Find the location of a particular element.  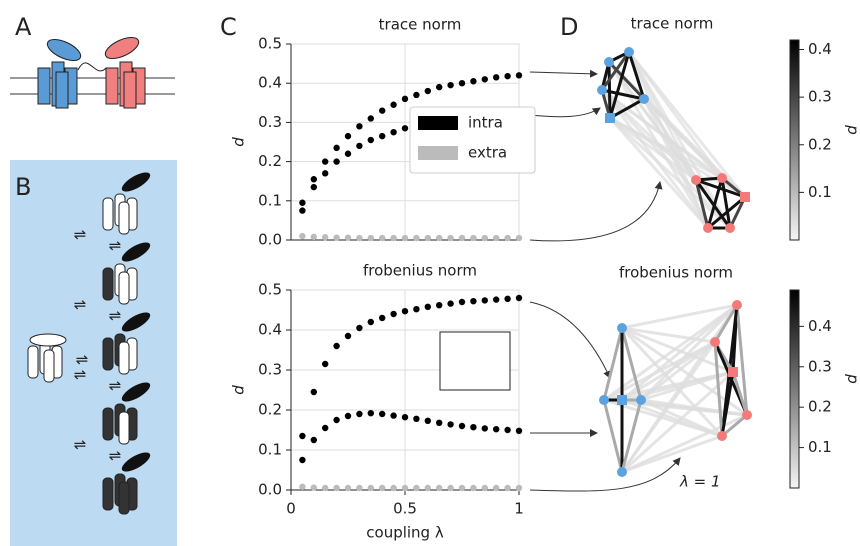

colorbar-tick-label: 0.3 is located at coordinates (820, 97).